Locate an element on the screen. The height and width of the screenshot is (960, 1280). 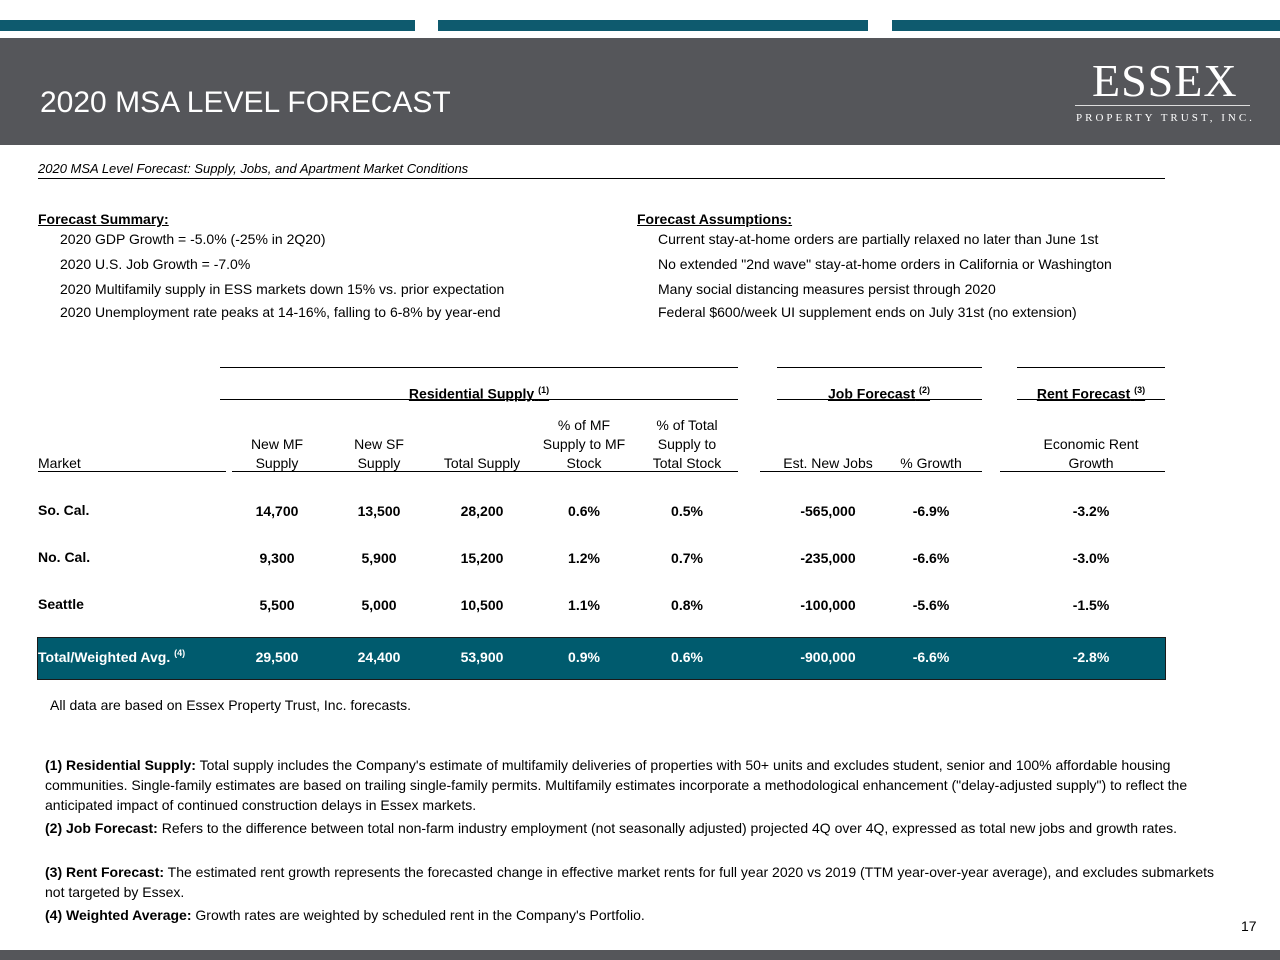
group-header: Residential Supply (1) is located at coordinates (479, 392).